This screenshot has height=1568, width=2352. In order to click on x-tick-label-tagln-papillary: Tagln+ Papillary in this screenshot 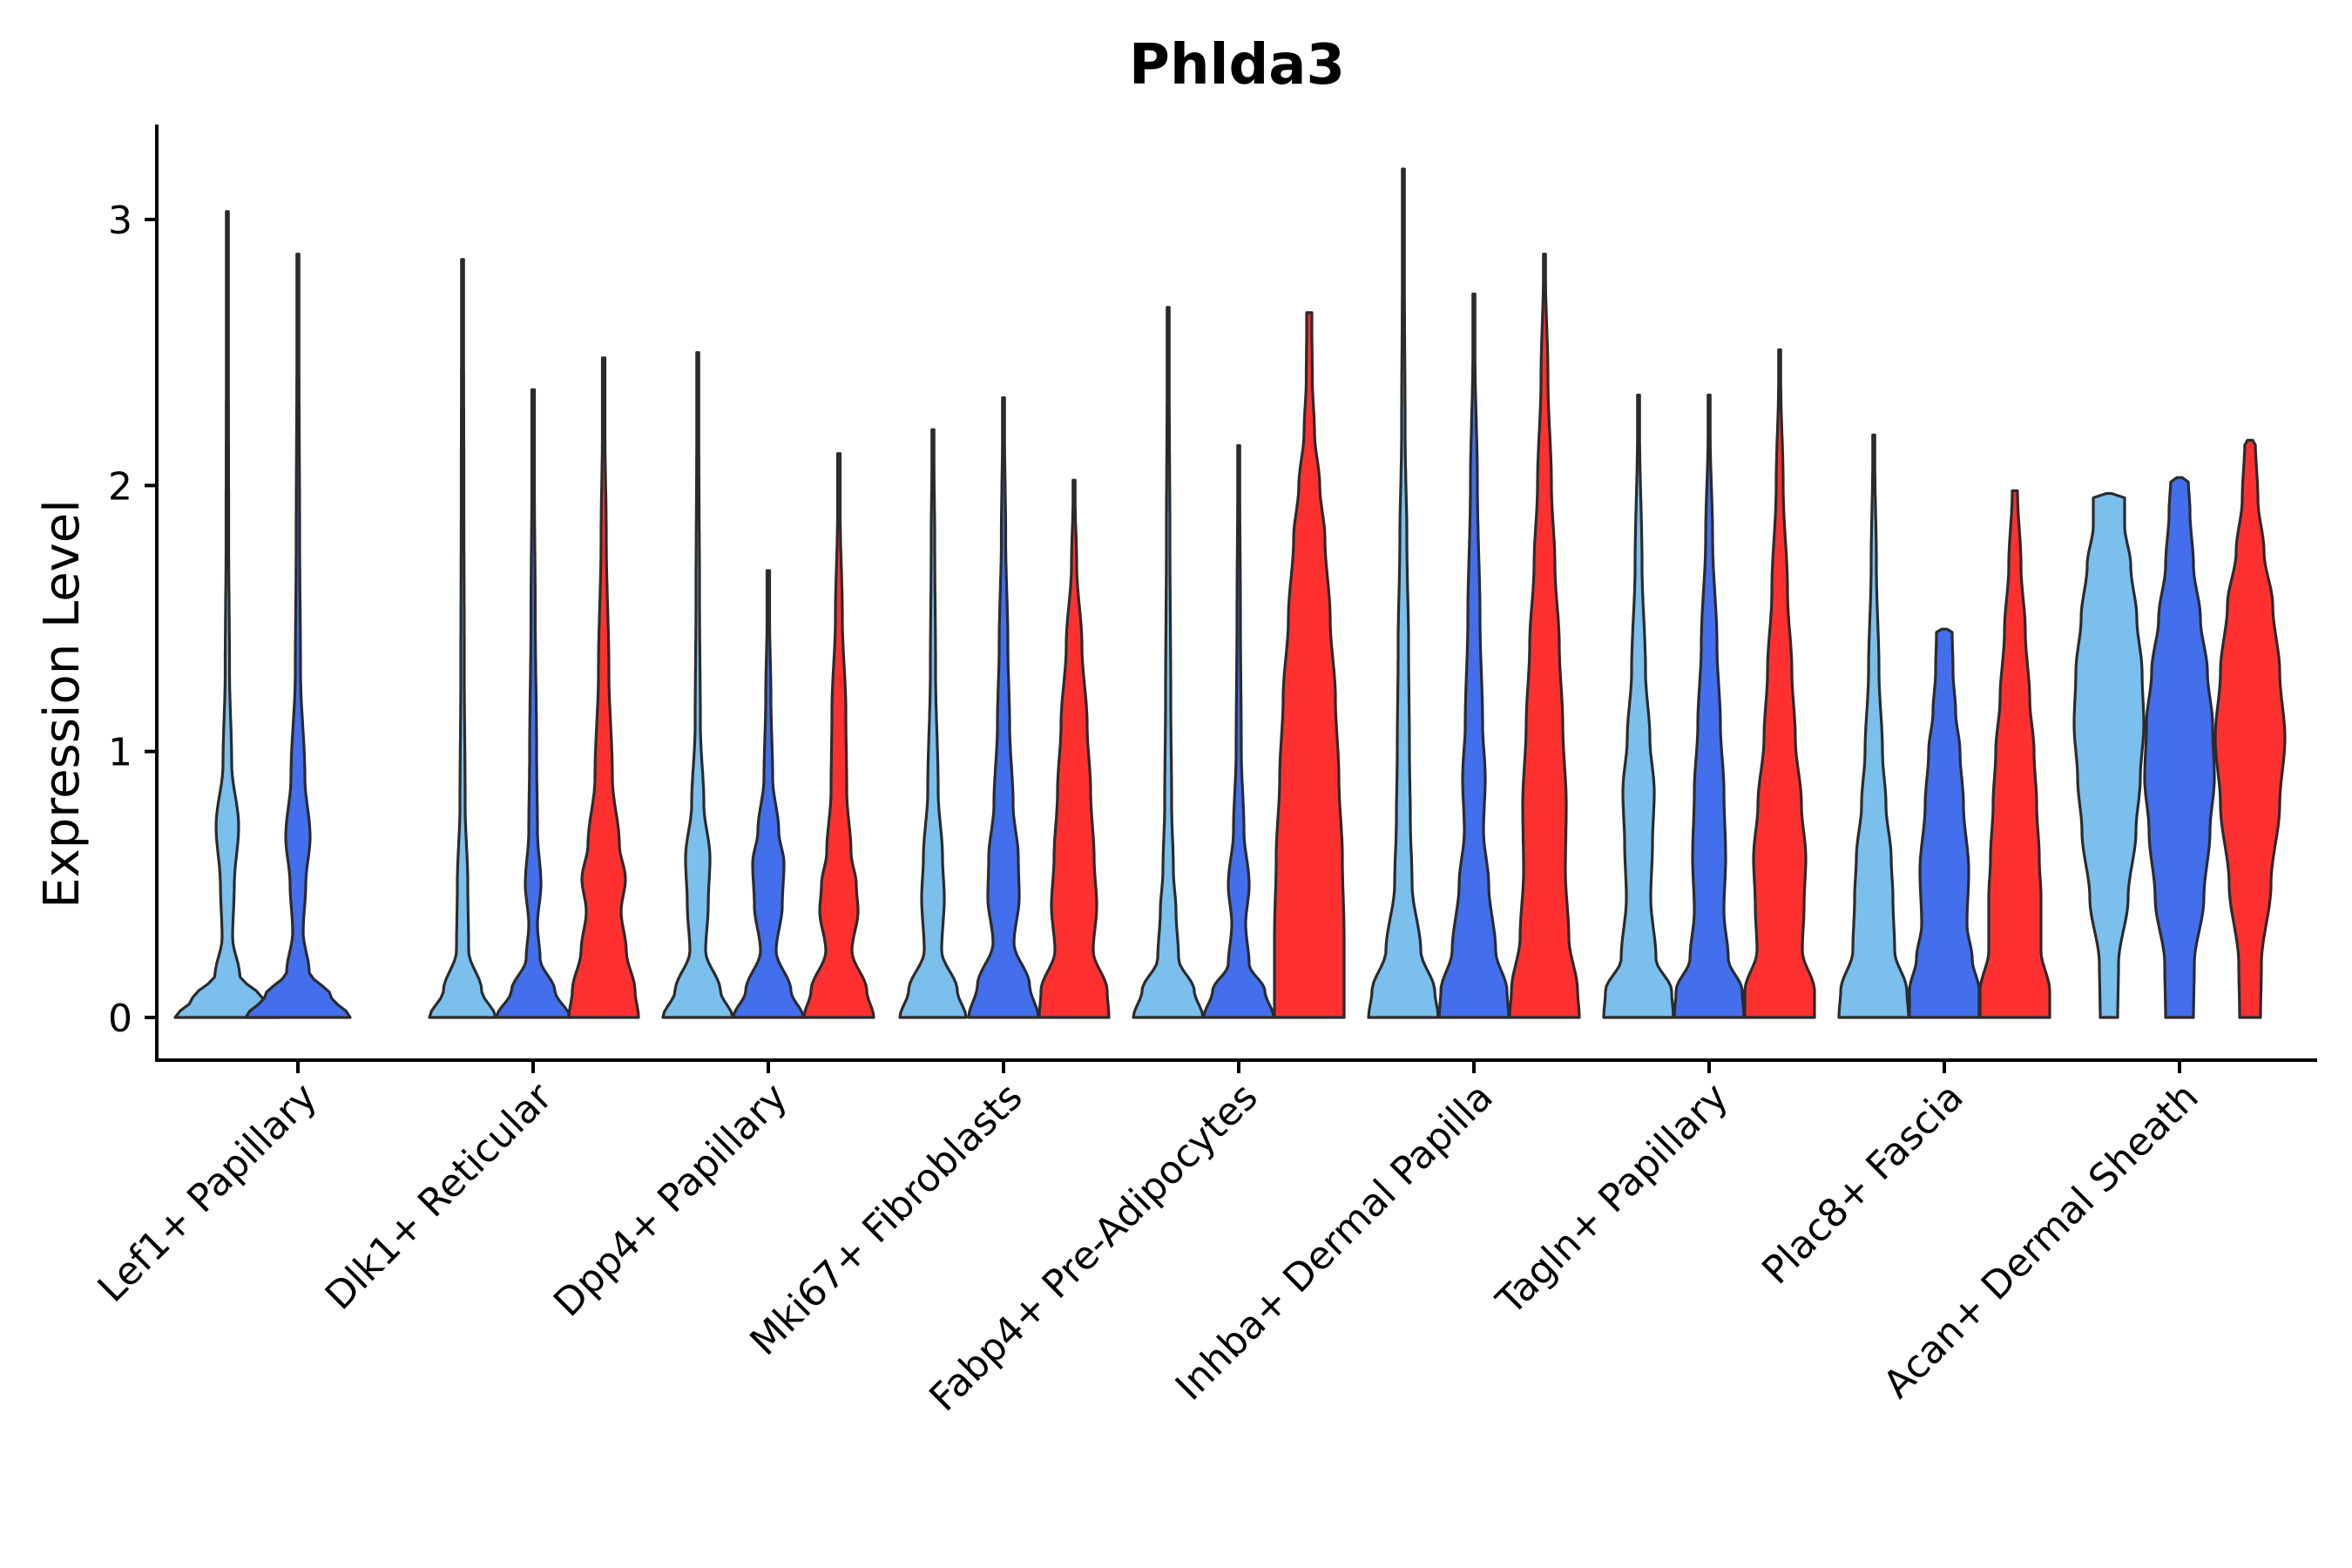, I will do `click(1612, 1199)`.